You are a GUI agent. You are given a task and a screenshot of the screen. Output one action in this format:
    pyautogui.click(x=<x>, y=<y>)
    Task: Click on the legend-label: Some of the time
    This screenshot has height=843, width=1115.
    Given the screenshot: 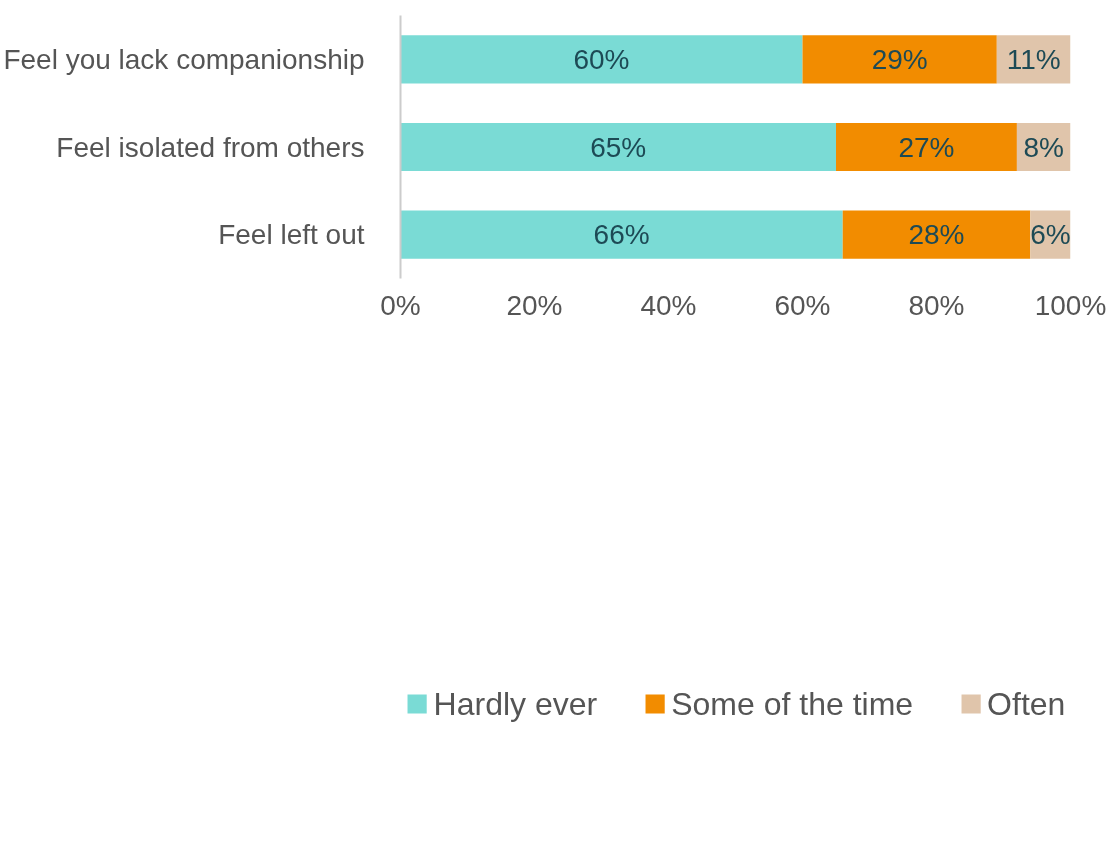 What is the action you would take?
    pyautogui.click(x=792, y=704)
    